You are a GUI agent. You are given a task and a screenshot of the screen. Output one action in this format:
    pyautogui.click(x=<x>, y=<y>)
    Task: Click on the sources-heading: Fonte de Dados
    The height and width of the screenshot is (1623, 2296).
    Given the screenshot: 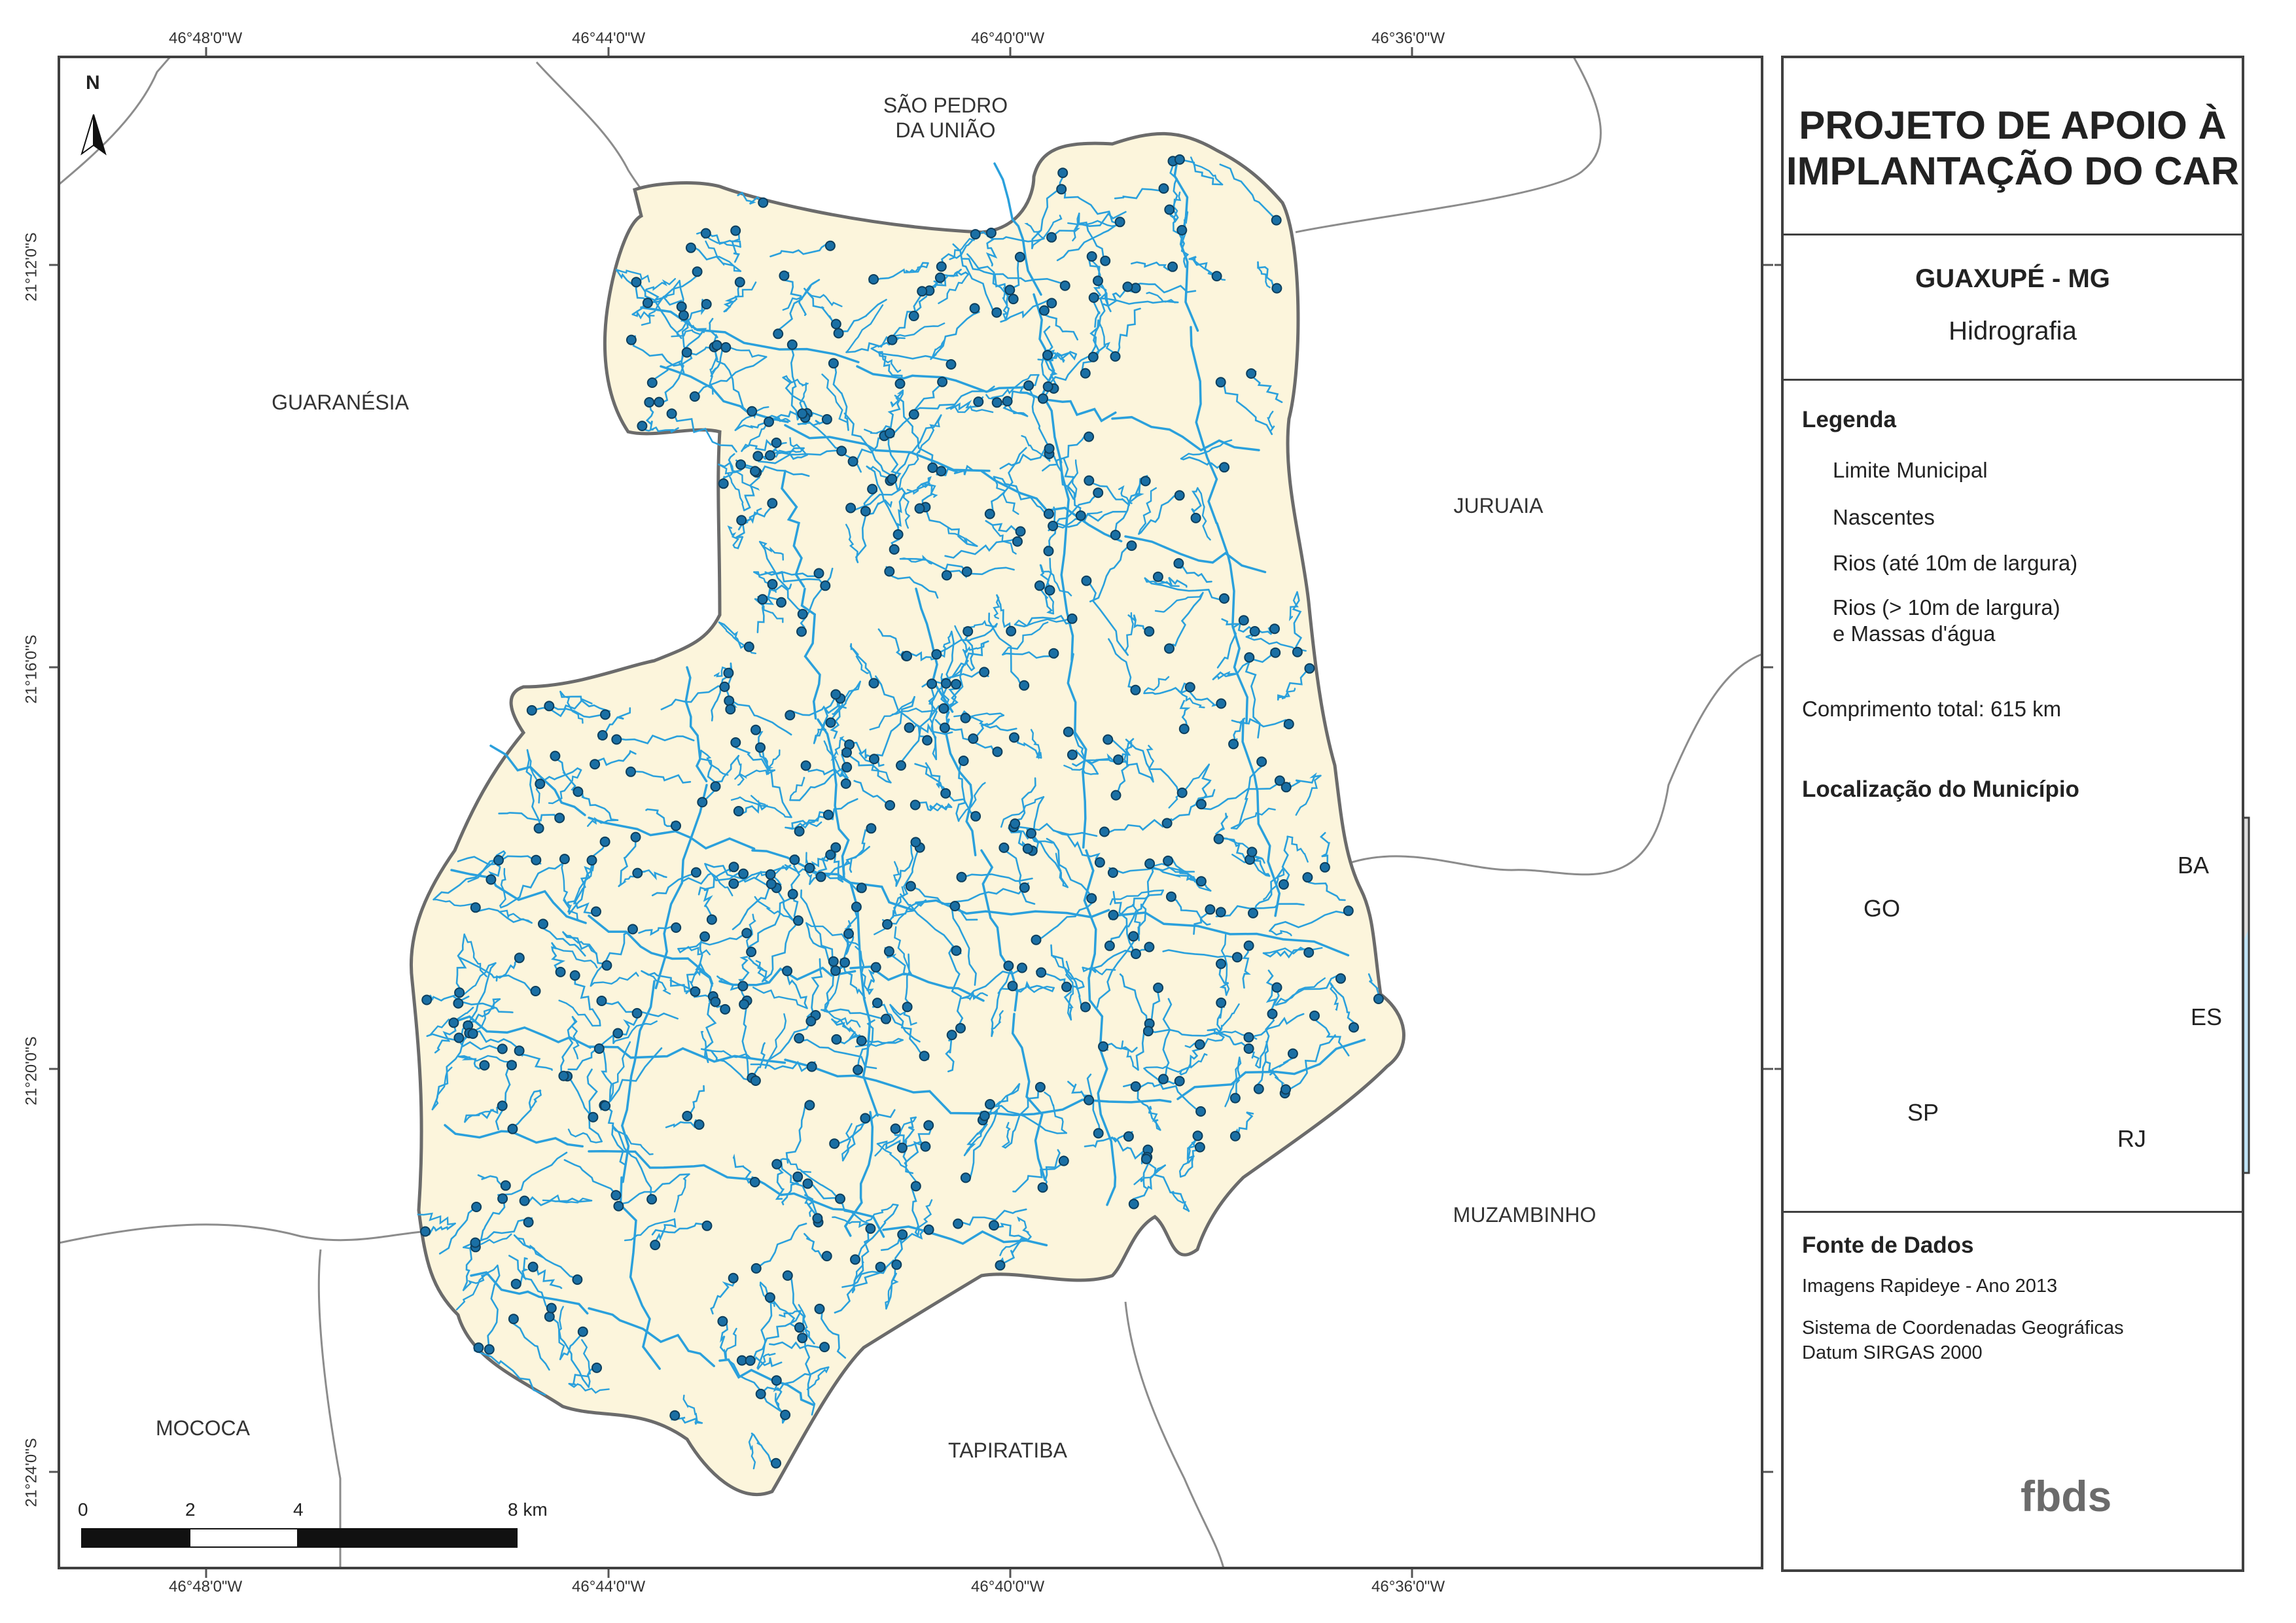 What is the action you would take?
    pyautogui.click(x=1888, y=1245)
    